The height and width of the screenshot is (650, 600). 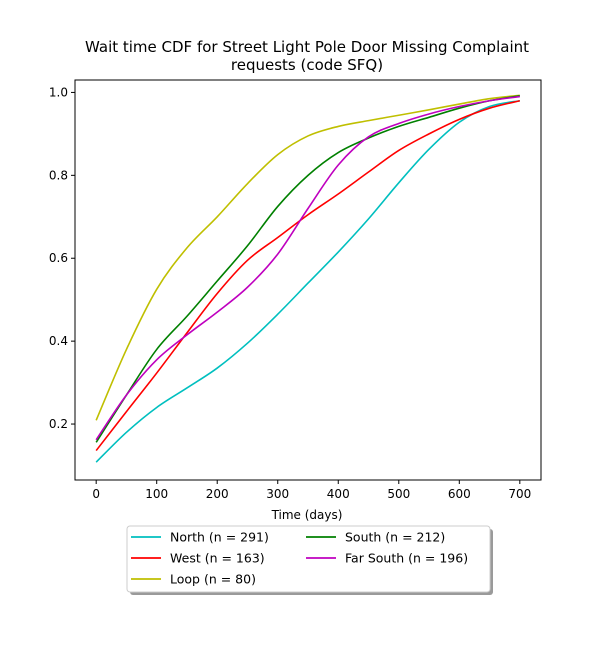 I want to click on legend-label: North (n = 291), so click(x=219, y=537).